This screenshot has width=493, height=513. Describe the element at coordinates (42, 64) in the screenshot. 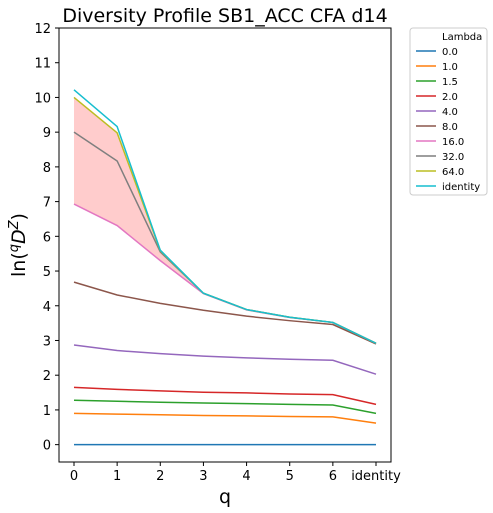

I see `y-tick-label: 11` at that location.